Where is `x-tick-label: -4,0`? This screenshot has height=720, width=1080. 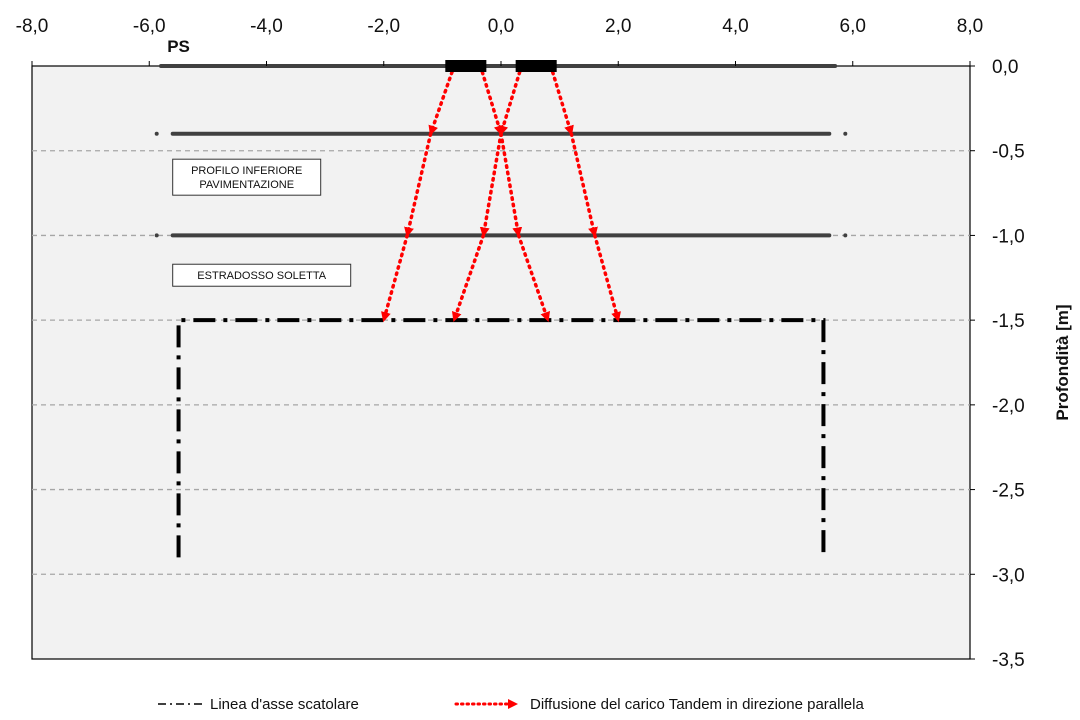
x-tick-label: -4,0 is located at coordinates (266, 26).